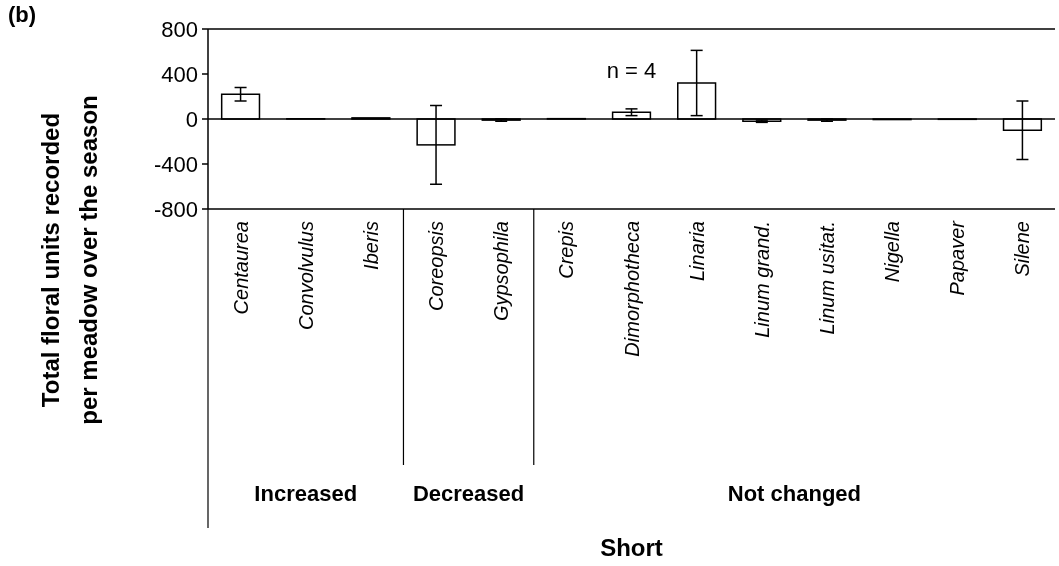 The image size is (1059, 566). I want to click on x-tick-label: Centaurea, so click(240, 268).